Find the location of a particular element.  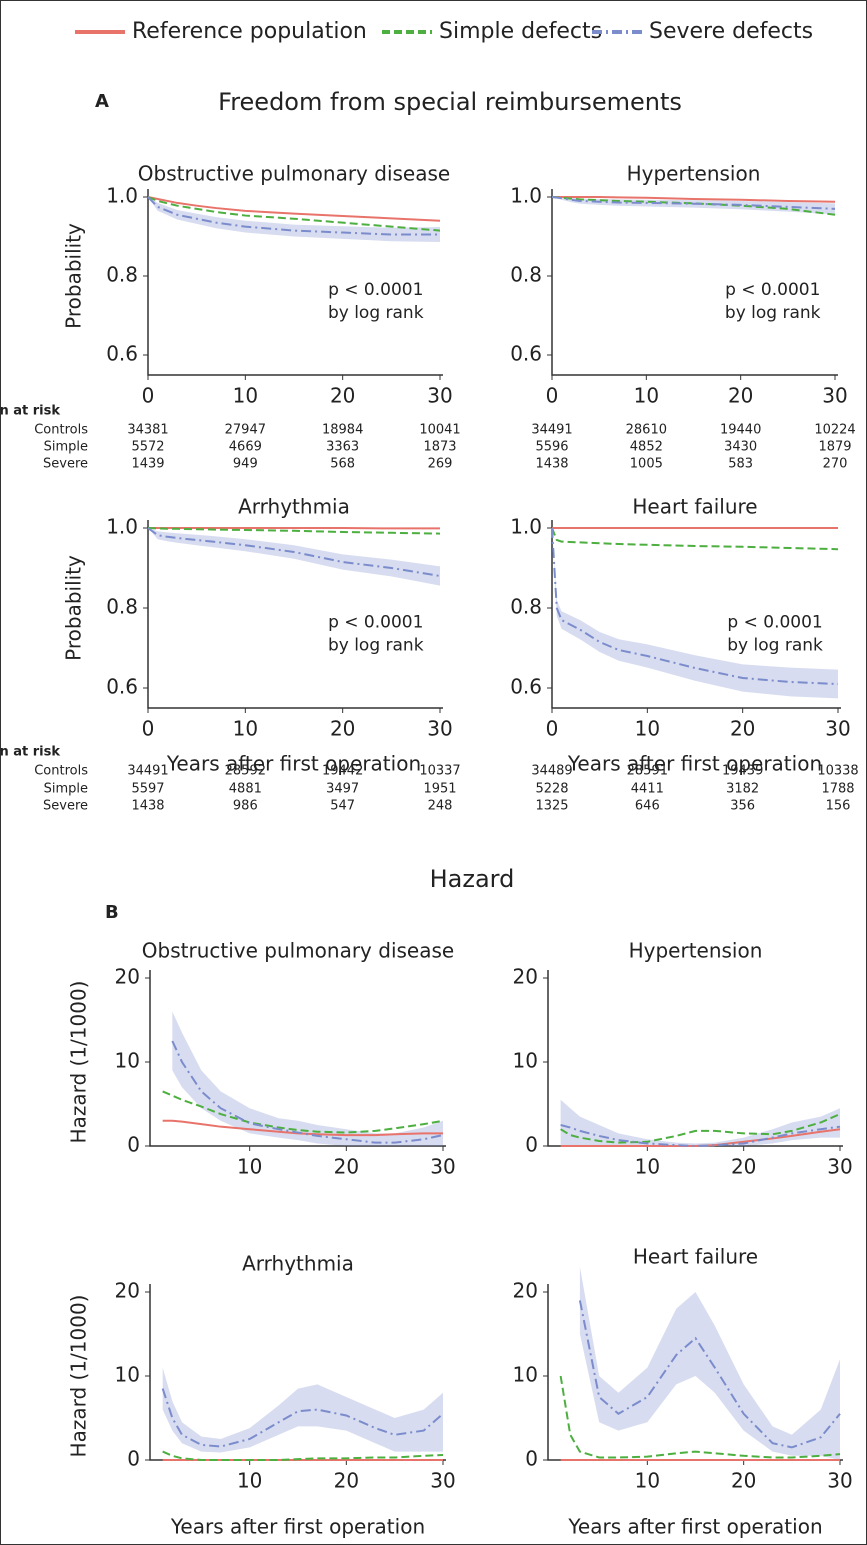

risk-count: 28610 is located at coordinates (646, 430).